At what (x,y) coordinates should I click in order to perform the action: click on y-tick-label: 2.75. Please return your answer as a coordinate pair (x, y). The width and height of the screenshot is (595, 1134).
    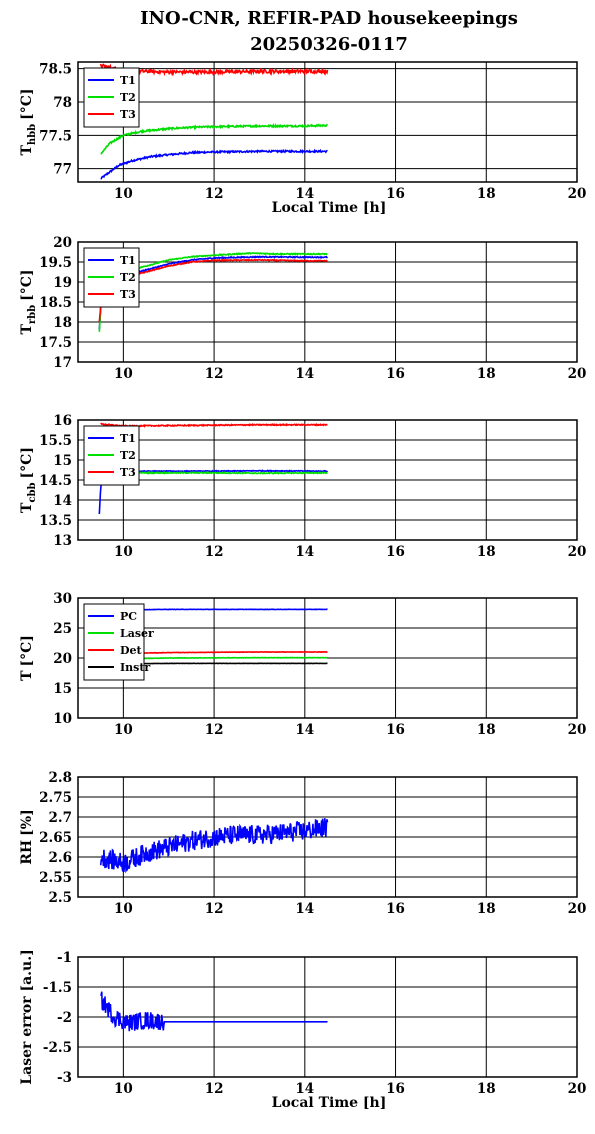
    Looking at the image, I should click on (55, 798).